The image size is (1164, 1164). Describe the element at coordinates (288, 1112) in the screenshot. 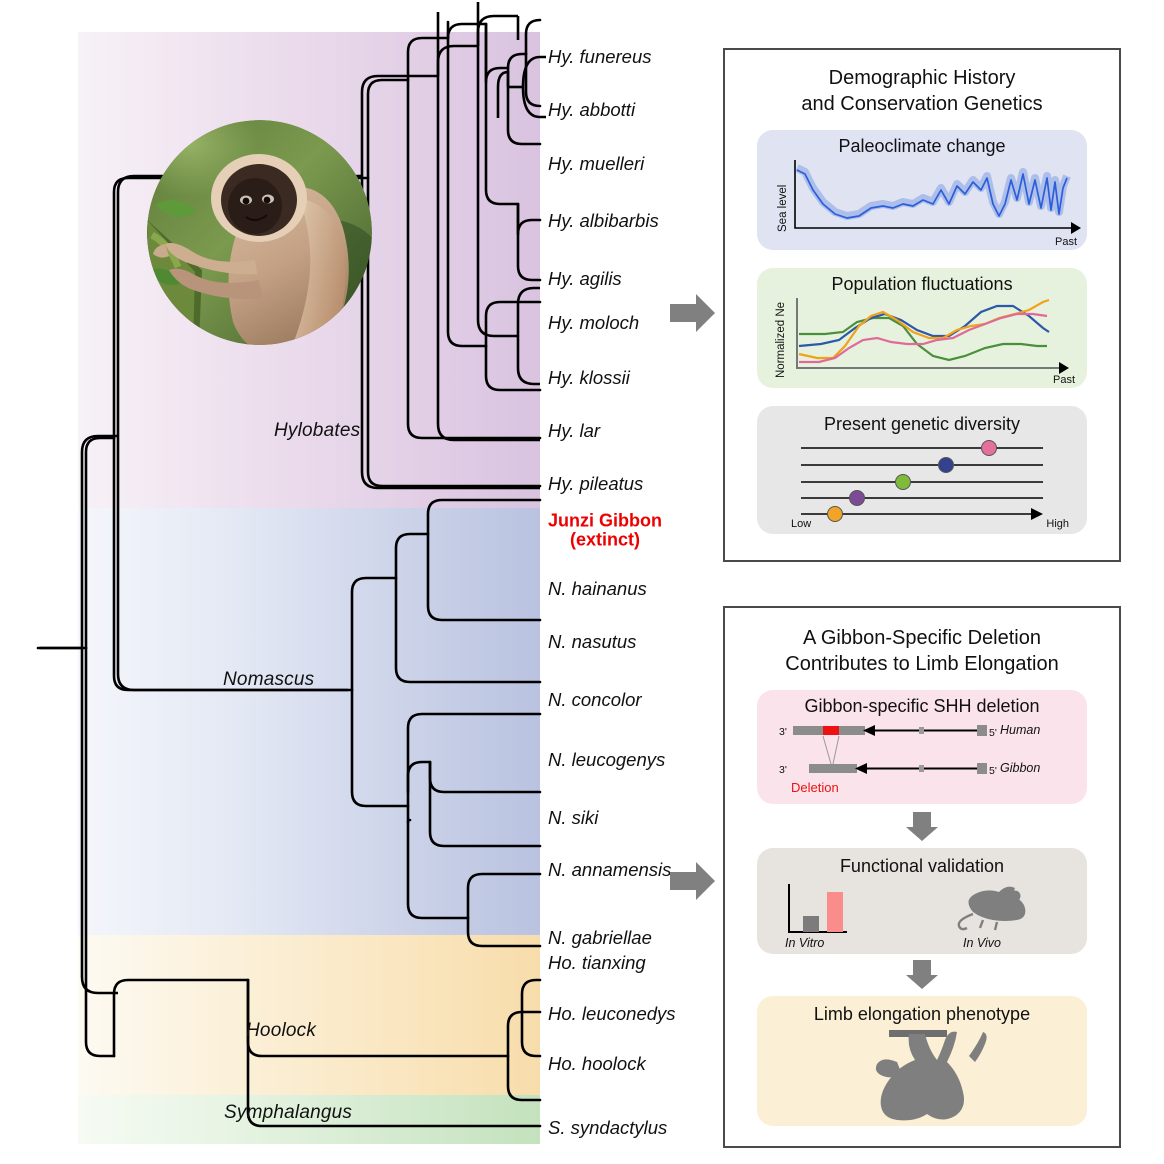

I see `genus-label-symphalangus: Symphalangus` at that location.